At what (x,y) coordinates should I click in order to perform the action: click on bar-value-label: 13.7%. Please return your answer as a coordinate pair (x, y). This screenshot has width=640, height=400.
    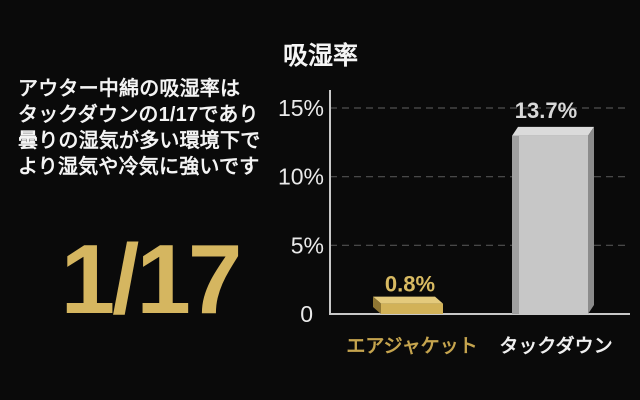
    Looking at the image, I should click on (546, 110).